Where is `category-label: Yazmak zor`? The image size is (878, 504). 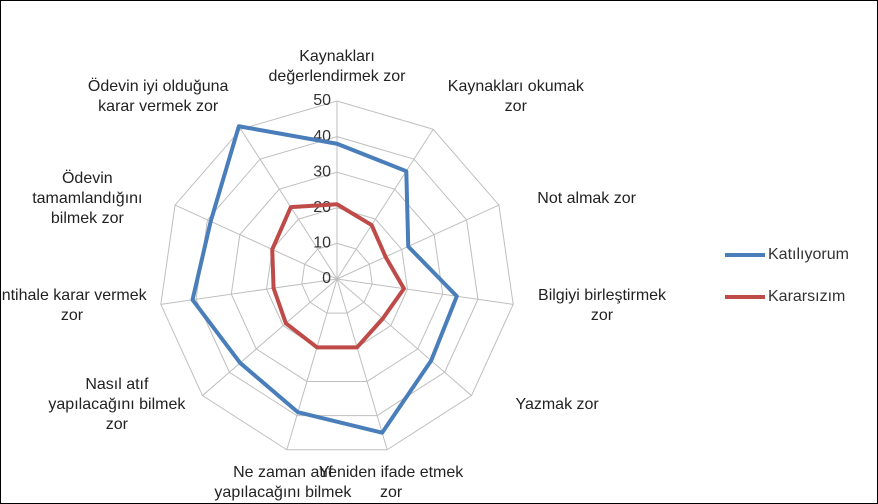 category-label: Yazmak zor is located at coordinates (557, 404).